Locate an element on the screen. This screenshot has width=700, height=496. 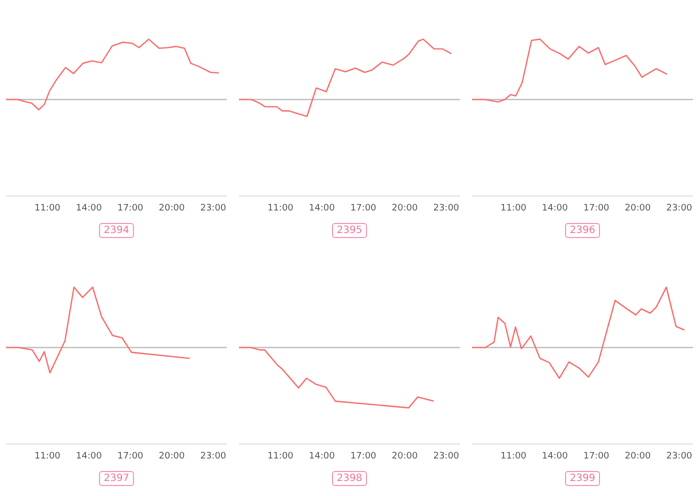
text: 2394 is located at coordinates (116, 230).